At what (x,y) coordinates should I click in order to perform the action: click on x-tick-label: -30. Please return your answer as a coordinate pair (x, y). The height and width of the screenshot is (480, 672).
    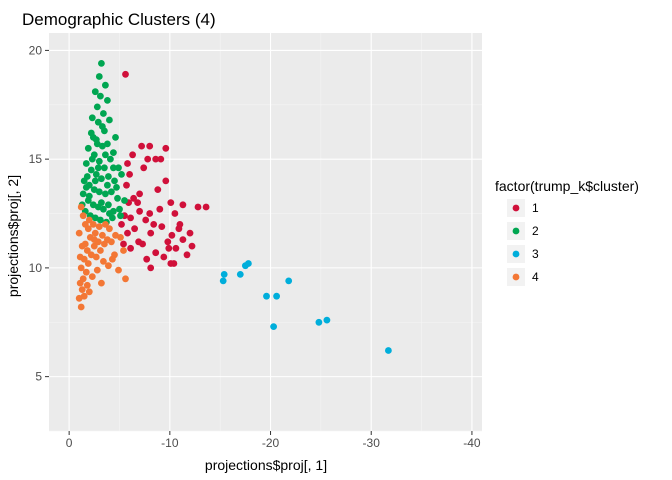
    Looking at the image, I should click on (372, 443).